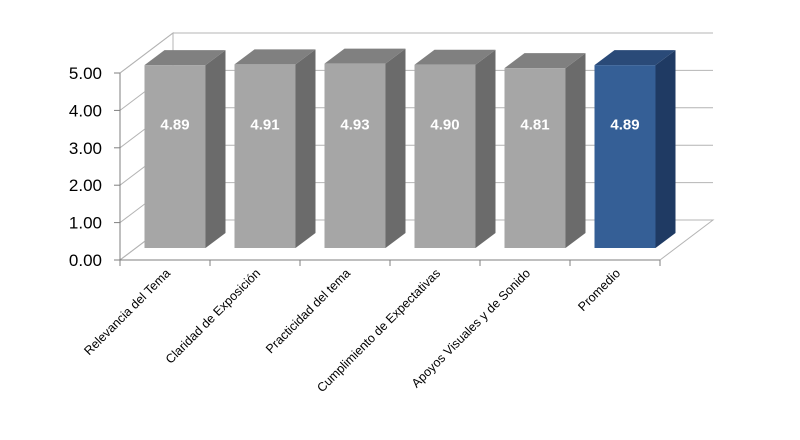  Describe the element at coordinates (85, 260) in the screenshot. I see `y-tick-label: 0.00` at that location.